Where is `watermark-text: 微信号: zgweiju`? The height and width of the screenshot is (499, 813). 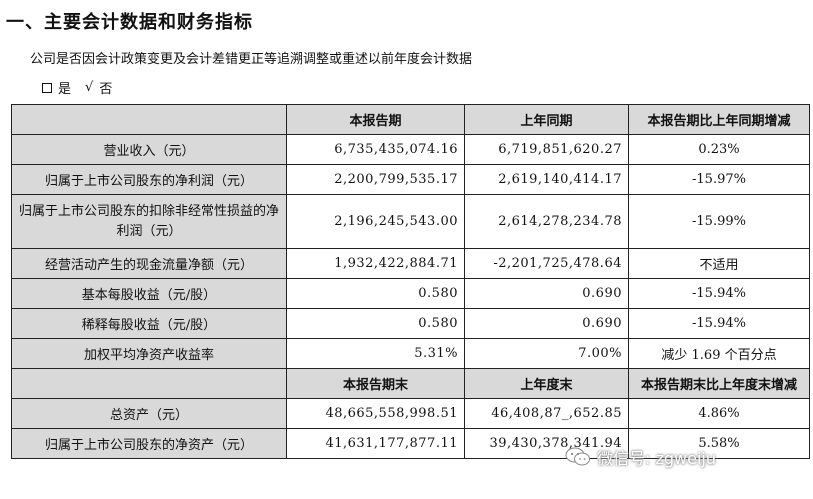 watermark-text: 微信号: zgweiju is located at coordinates (656, 458).